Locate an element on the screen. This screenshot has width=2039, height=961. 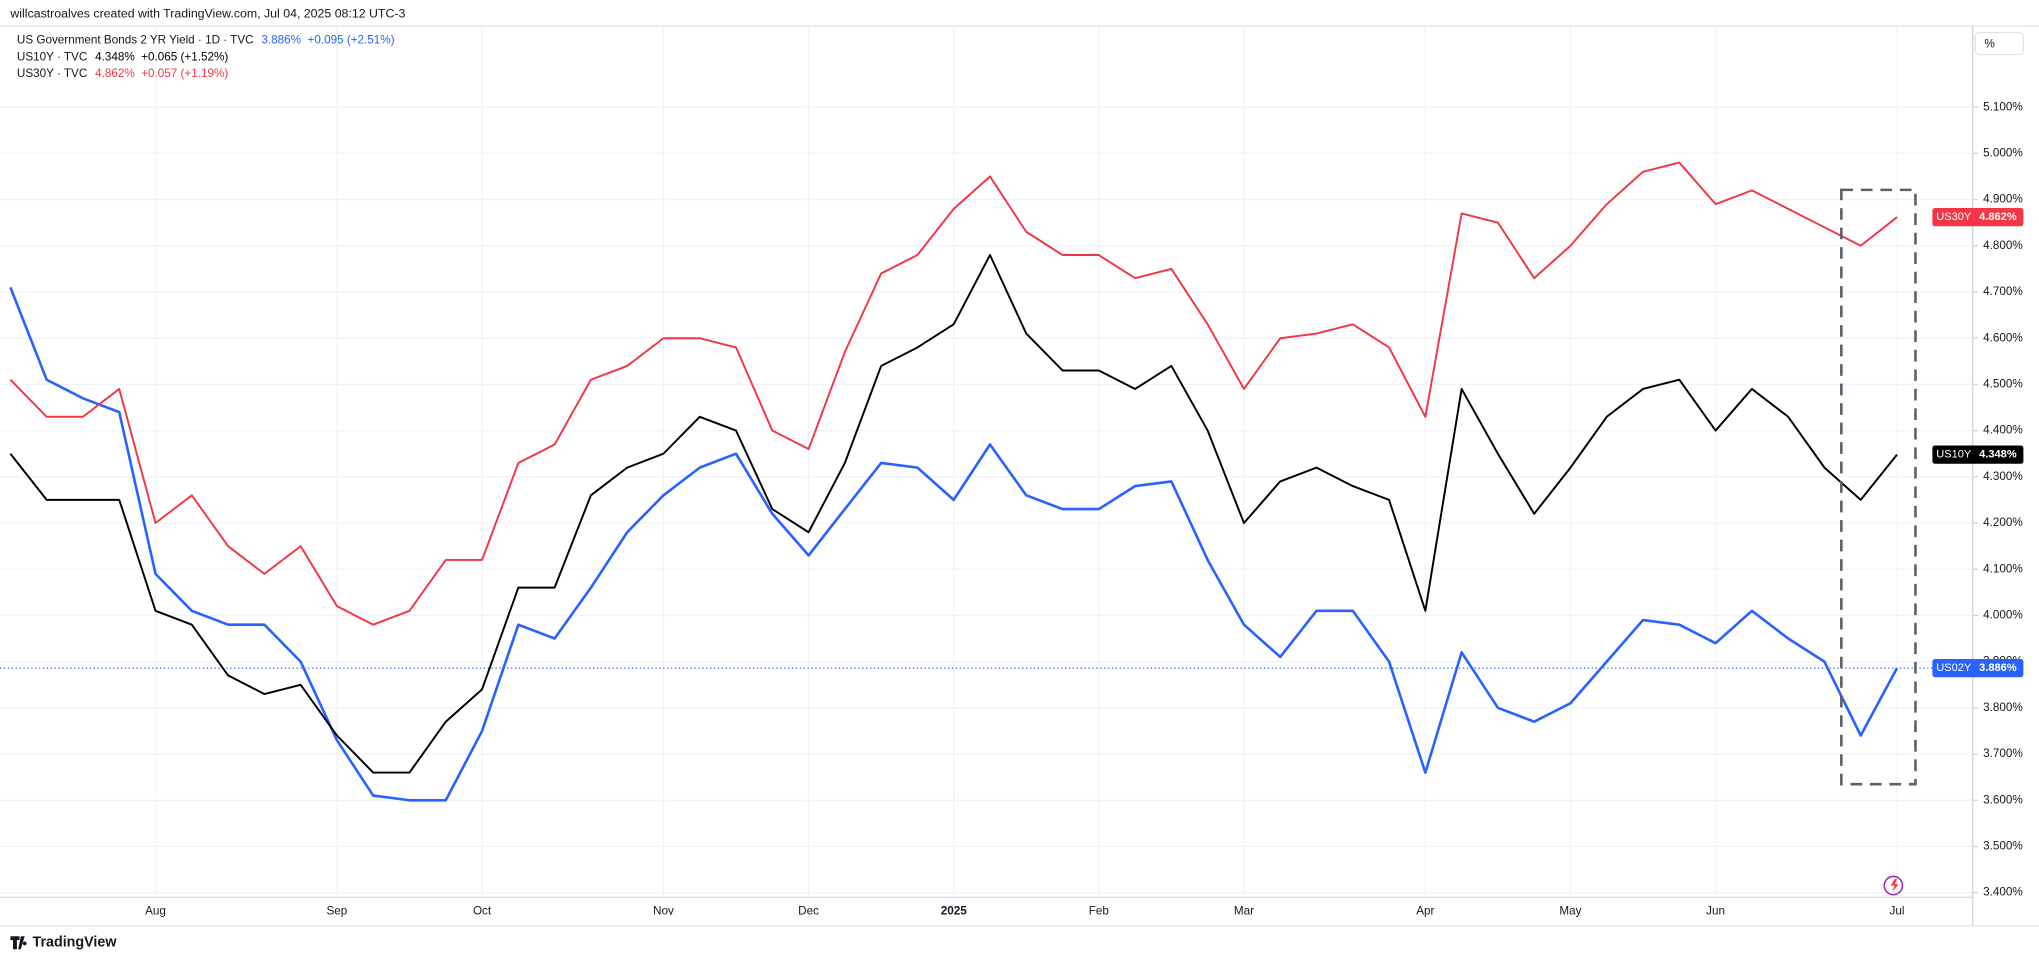
unit-box is located at coordinates (1999, 43).